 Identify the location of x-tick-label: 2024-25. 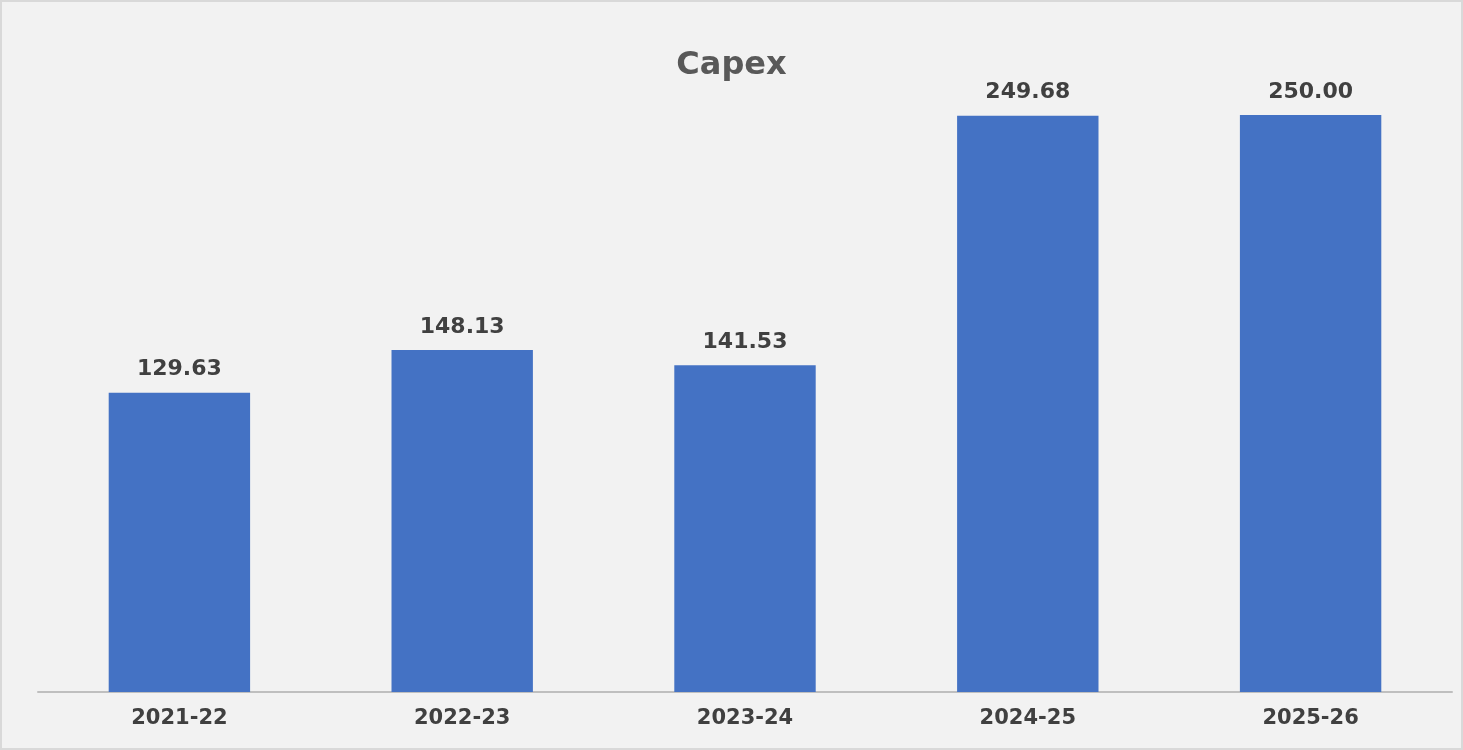
(1027, 716).